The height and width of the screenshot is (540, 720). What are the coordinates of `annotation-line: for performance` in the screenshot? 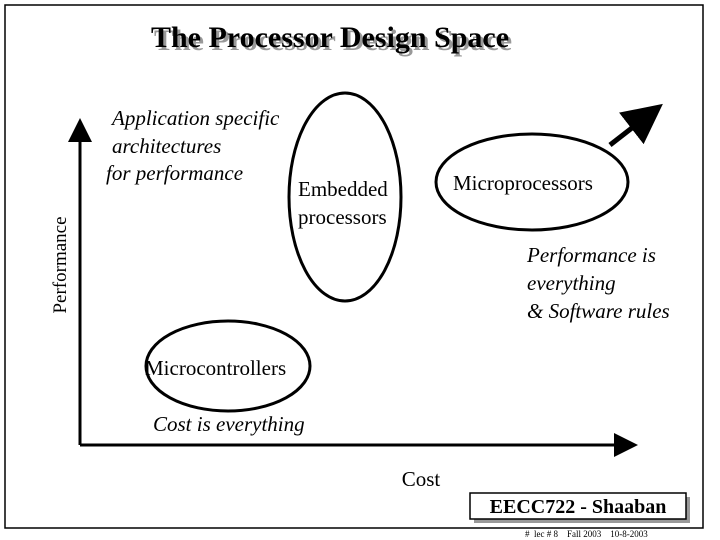 It's located at (174, 173).